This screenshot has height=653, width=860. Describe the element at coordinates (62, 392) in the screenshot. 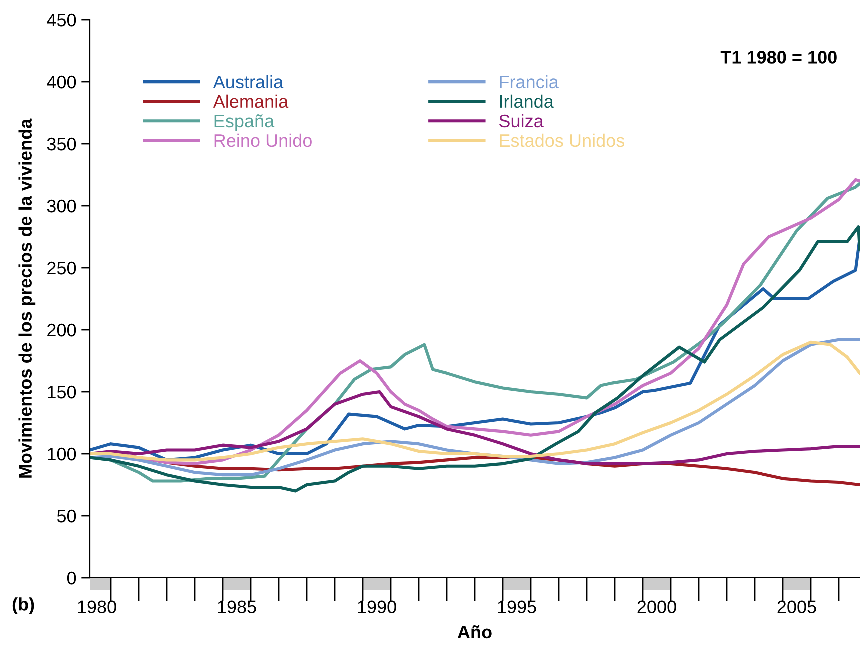

I see `y-tick-label: 150` at that location.